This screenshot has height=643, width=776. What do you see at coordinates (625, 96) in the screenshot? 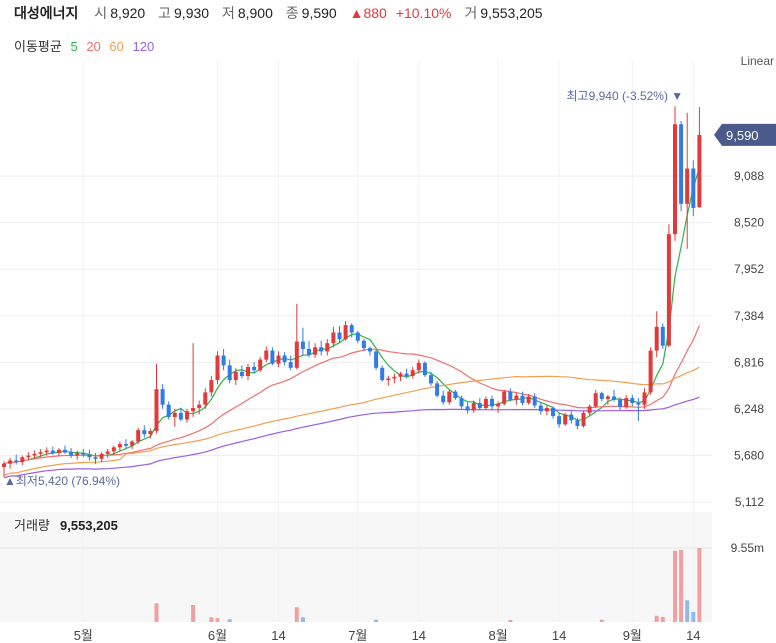
I see `max-price-annotation: 최고9,940 (-3.52%) ▼` at bounding box center [625, 96].